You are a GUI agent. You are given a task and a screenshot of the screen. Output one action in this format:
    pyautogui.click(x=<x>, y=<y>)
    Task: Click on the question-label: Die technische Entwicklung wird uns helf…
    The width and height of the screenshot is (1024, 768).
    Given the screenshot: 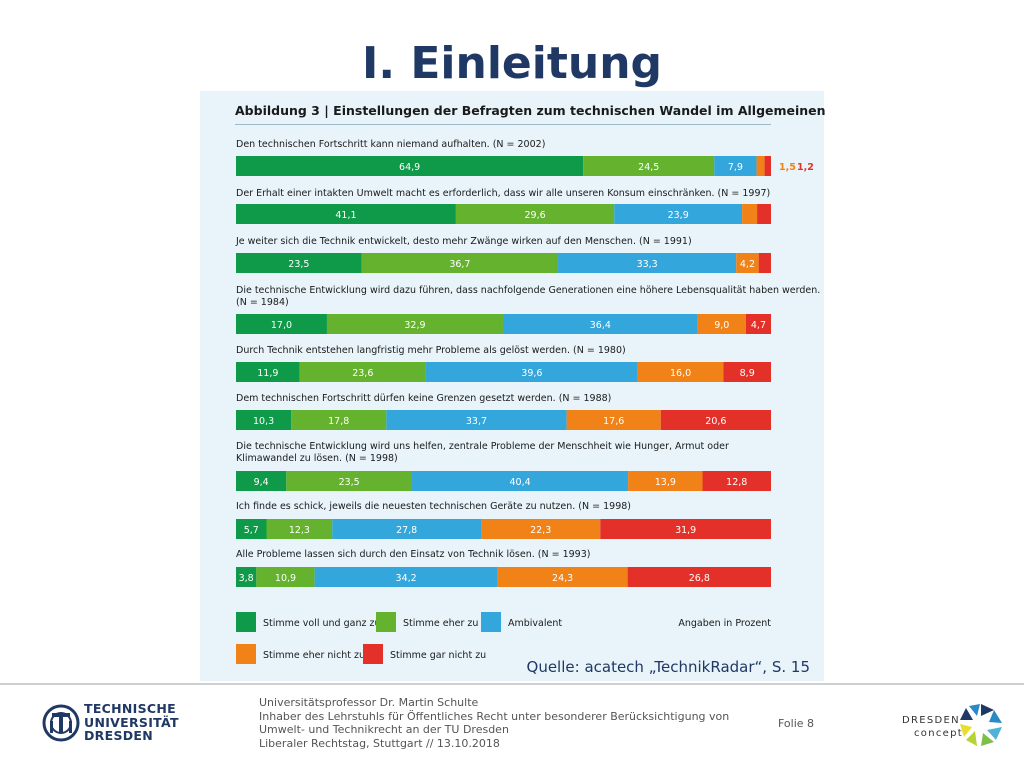 What is the action you would take?
    pyautogui.click(x=482, y=446)
    